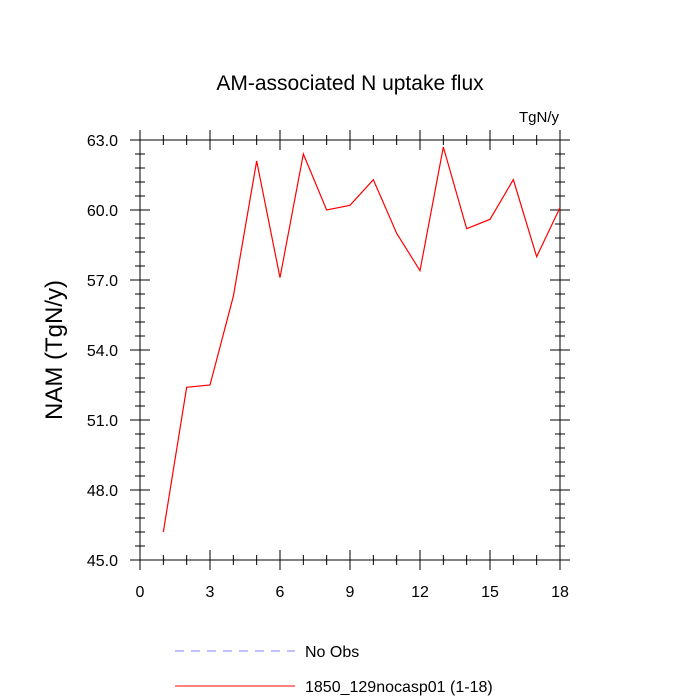  I want to click on y-tick-label: 54.0, so click(102, 351).